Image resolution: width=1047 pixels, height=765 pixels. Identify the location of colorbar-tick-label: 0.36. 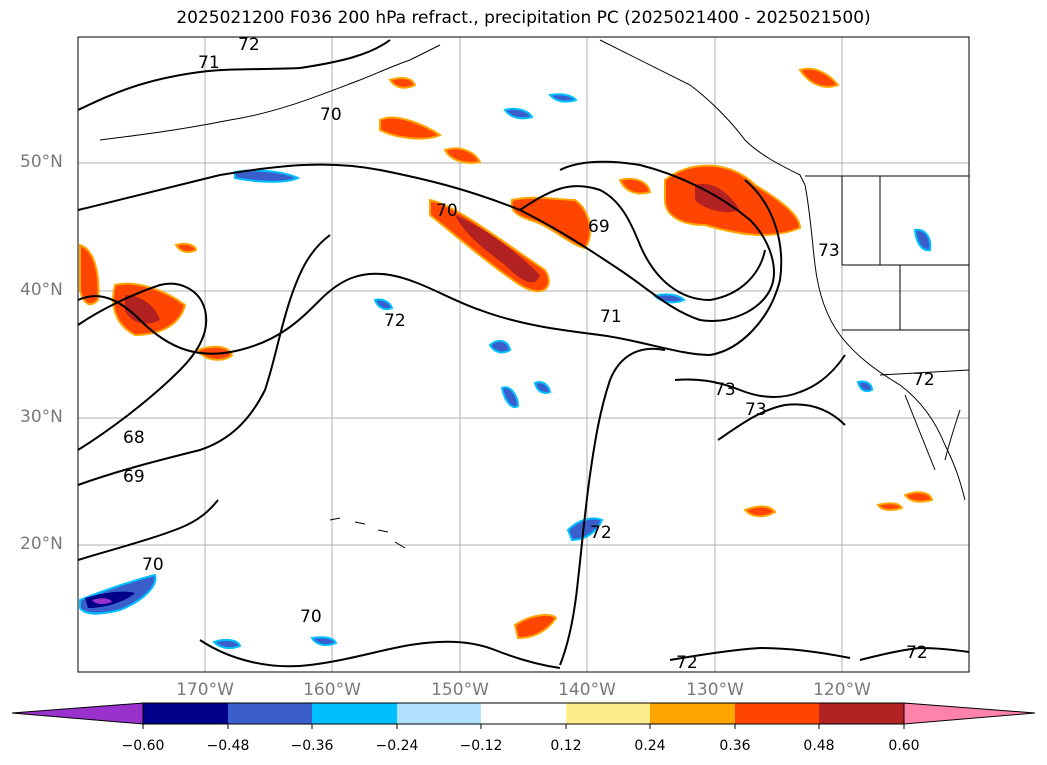
(735, 746).